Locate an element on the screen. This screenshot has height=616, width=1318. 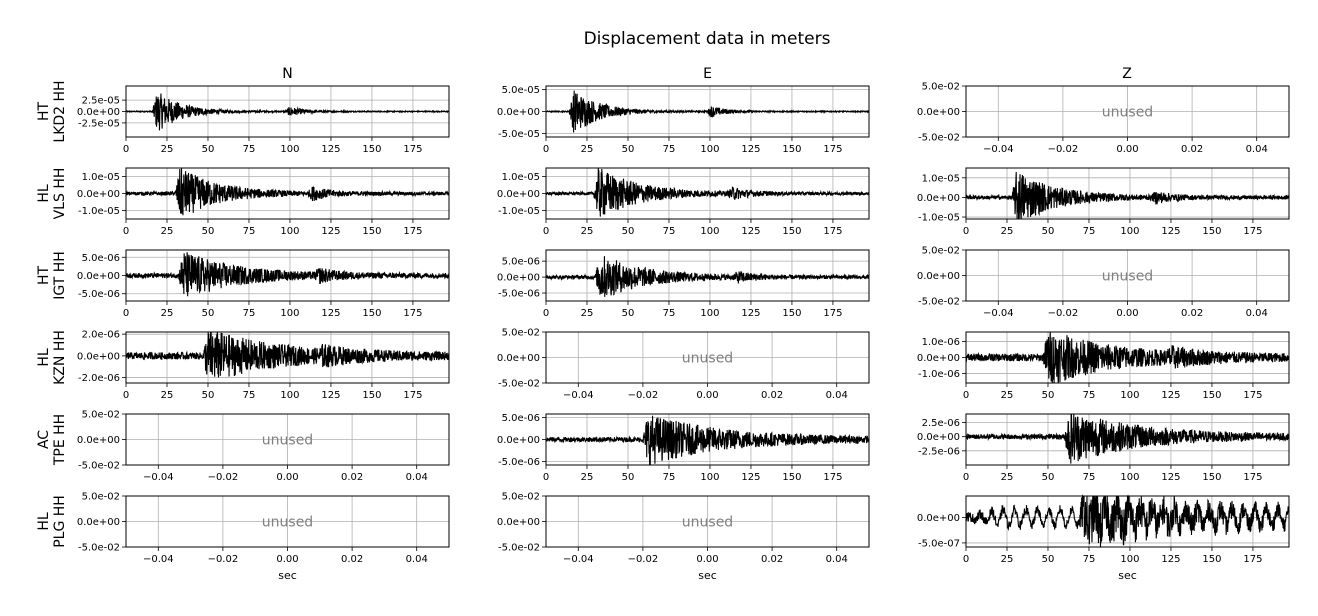
station-label: HLPLG HH is located at coordinates (52, 521).